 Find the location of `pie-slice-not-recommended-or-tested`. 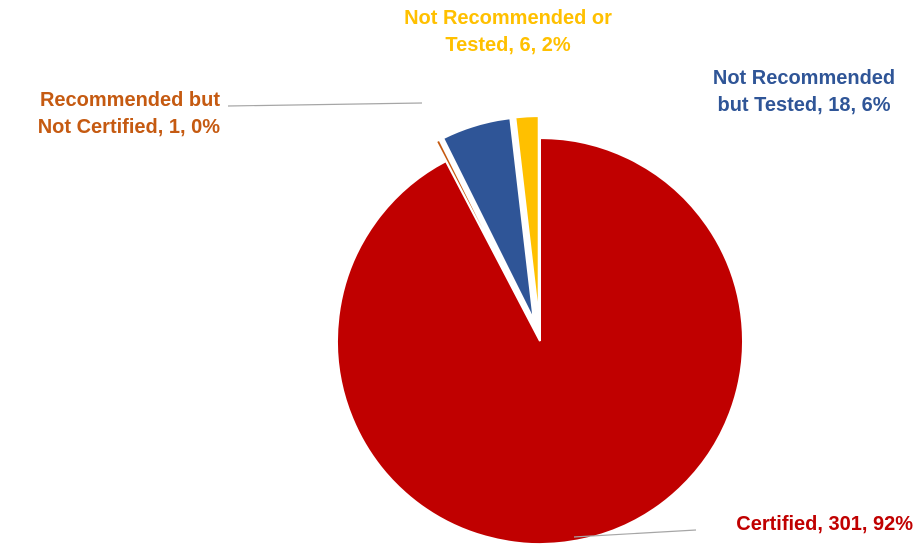

pie-slice-not-recommended-or-tested is located at coordinates (527, 217).